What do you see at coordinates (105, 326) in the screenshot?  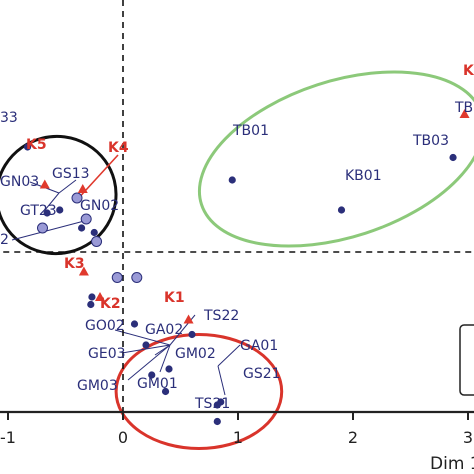 I see `point-label-go02: GO02` at bounding box center [105, 326].